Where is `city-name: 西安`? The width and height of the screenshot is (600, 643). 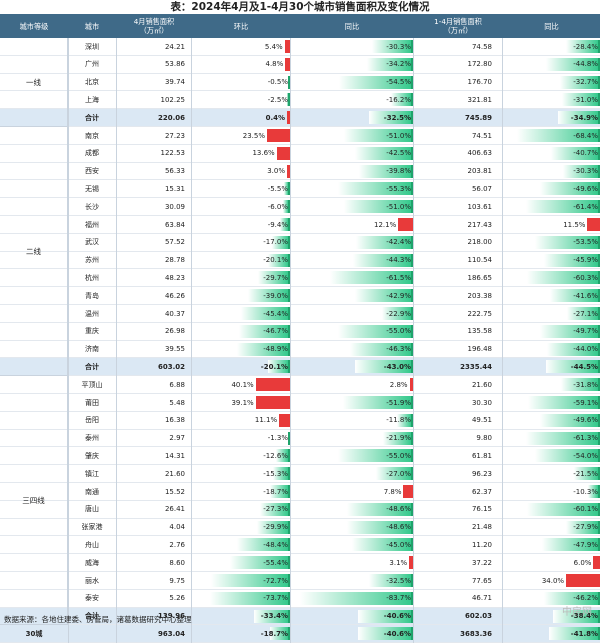 city-name: 西安 is located at coordinates (92, 171).